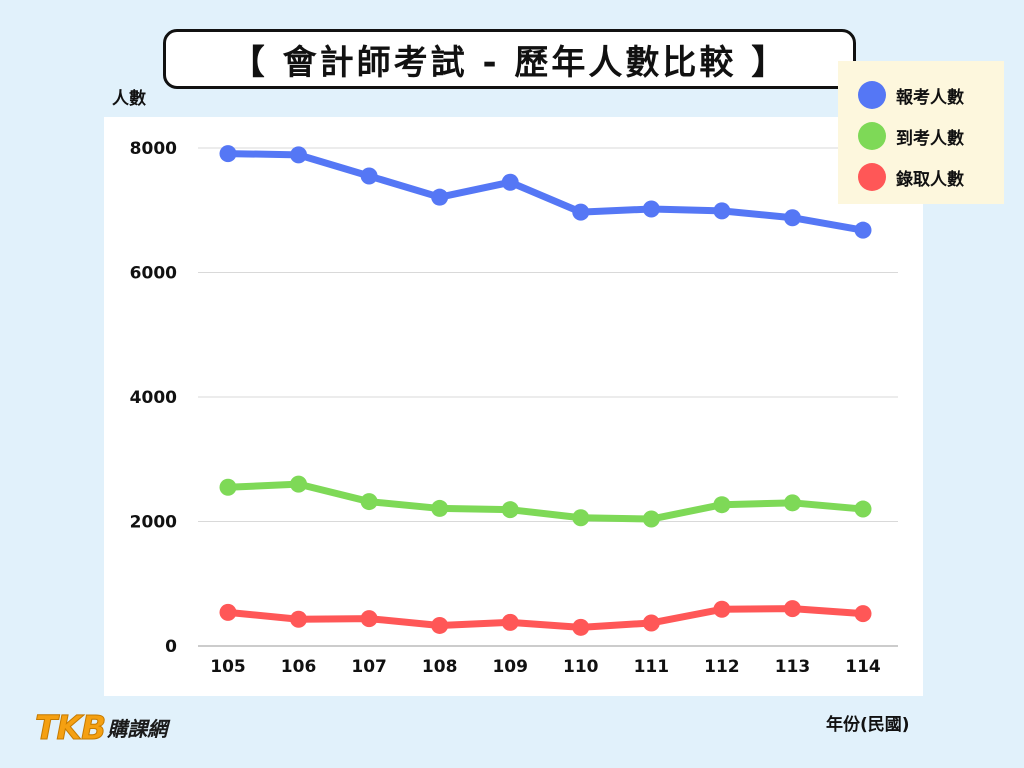 The image size is (1024, 768). Describe the element at coordinates (652, 667) in the screenshot. I see `x-tick-label: 111` at that location.